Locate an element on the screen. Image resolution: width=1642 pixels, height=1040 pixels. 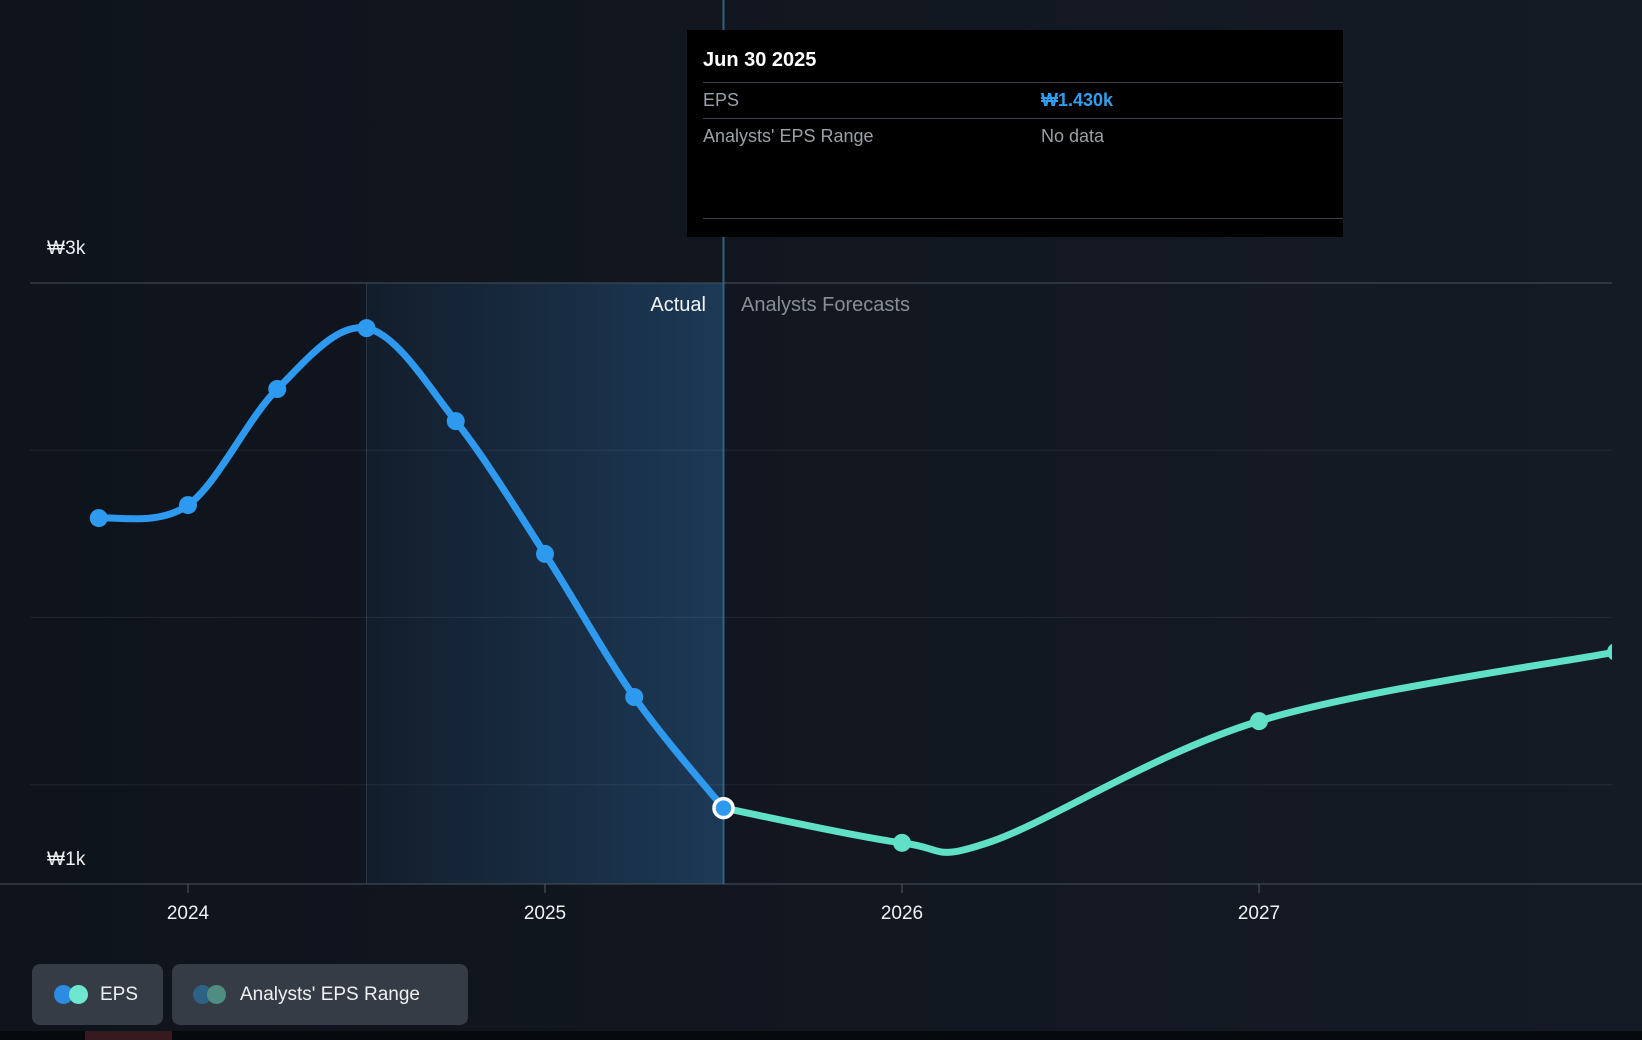
y-axis-label-top: ₩3k is located at coordinates (66, 248).